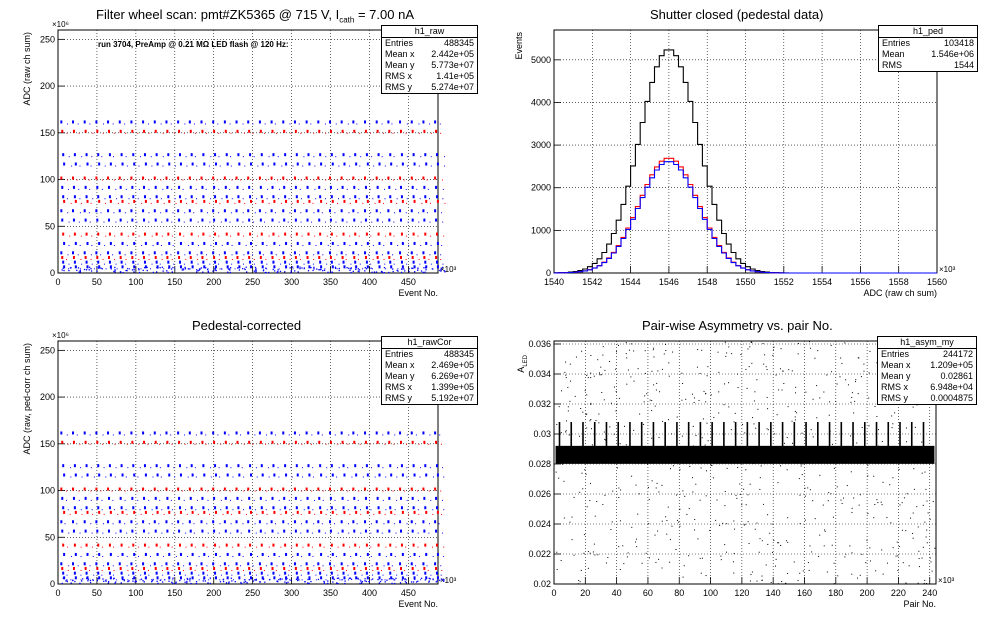 This screenshot has height=622, width=996. I want to click on stats-name: h1_raw, so click(429, 32).